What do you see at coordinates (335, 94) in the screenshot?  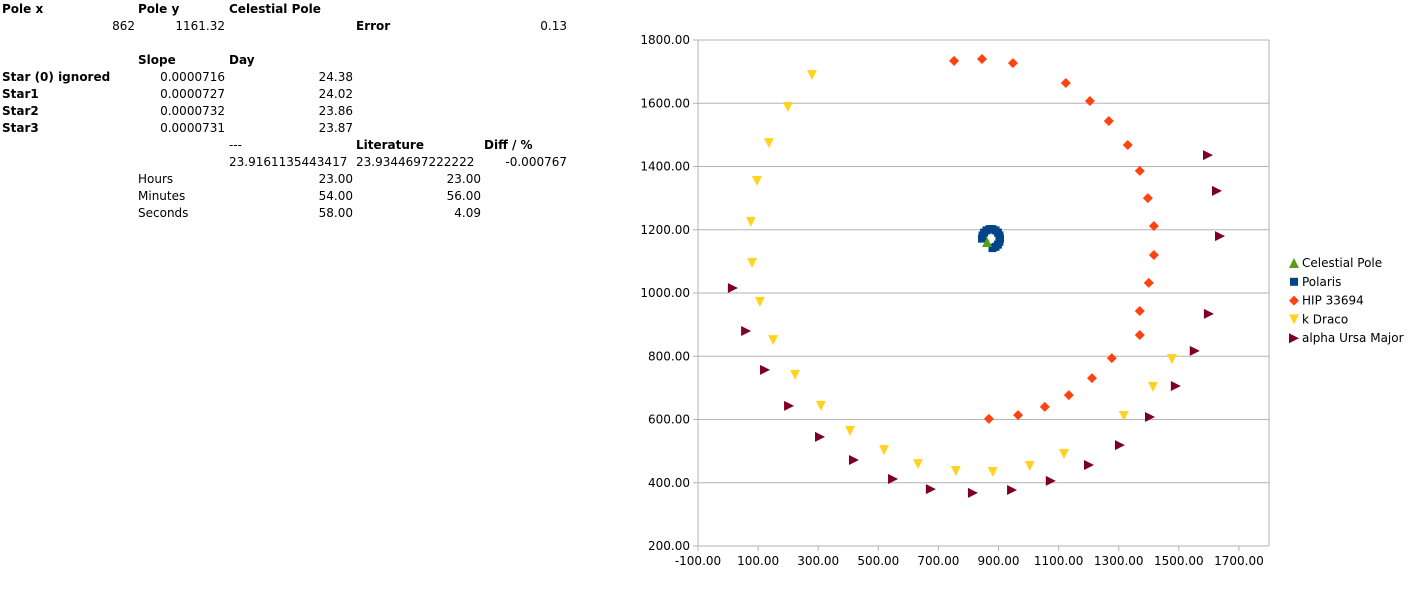 I see `star-day: 24.02` at bounding box center [335, 94].